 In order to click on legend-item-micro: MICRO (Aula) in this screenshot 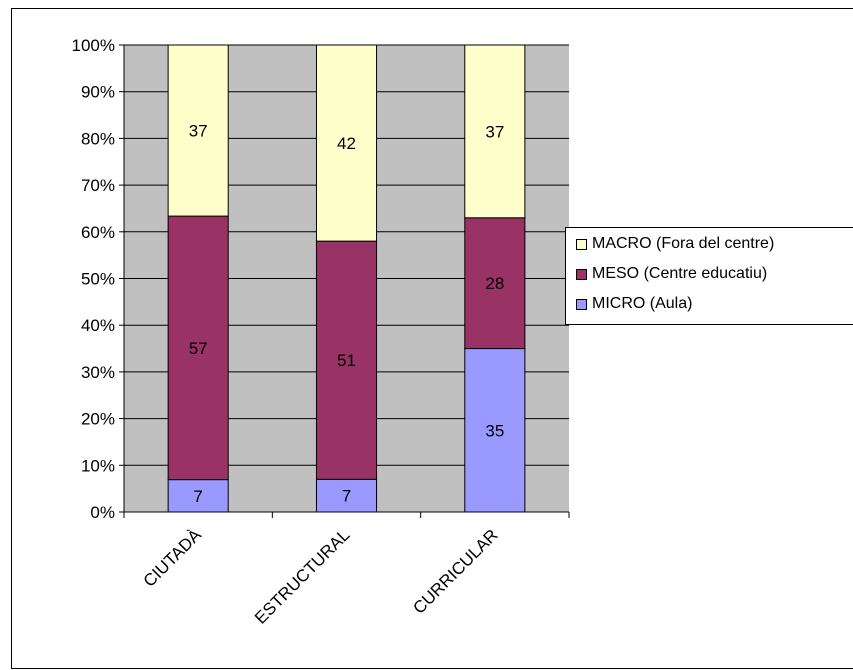, I will do `click(634, 304)`.